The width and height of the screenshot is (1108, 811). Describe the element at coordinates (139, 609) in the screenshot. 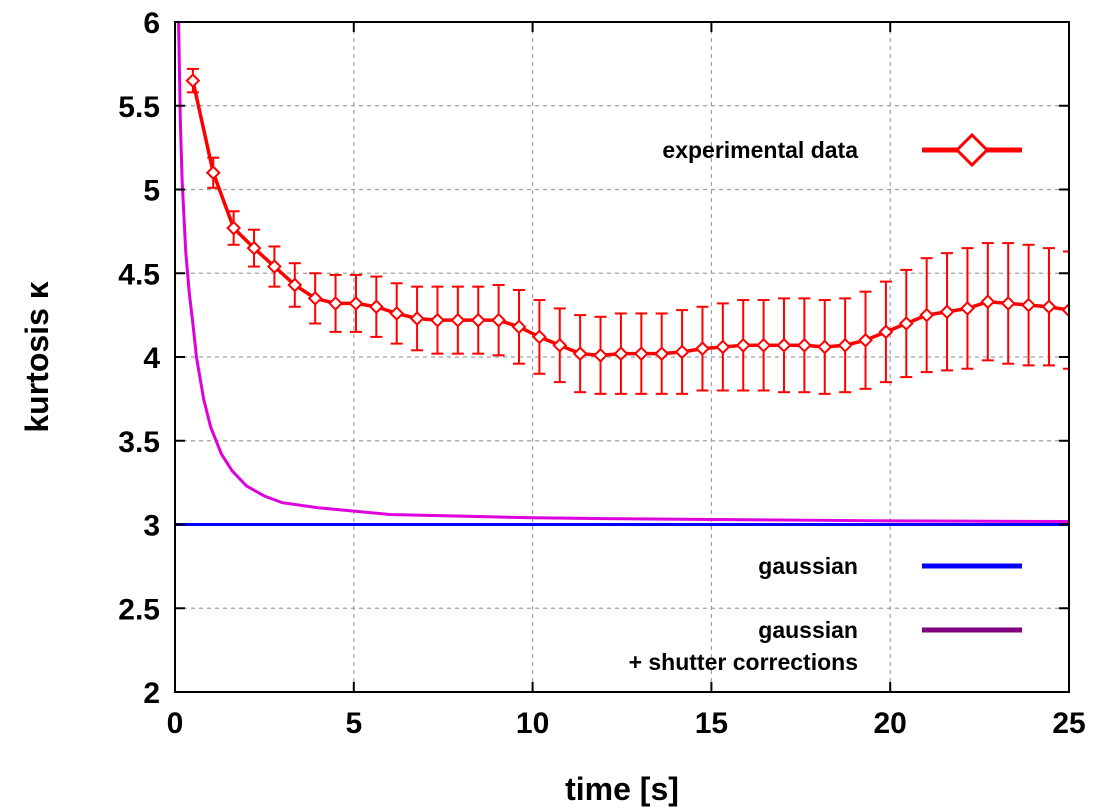

I see `y-tick-label: 2.5` at that location.